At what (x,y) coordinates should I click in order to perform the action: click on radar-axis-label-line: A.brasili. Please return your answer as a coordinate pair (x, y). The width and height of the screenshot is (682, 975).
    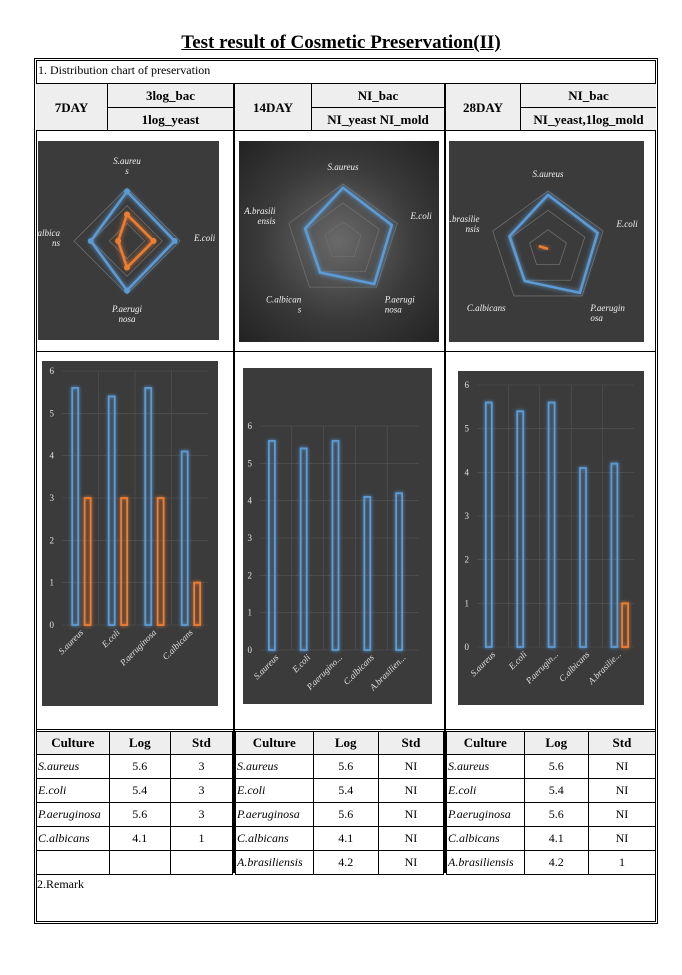
    Looking at the image, I should click on (259, 211).